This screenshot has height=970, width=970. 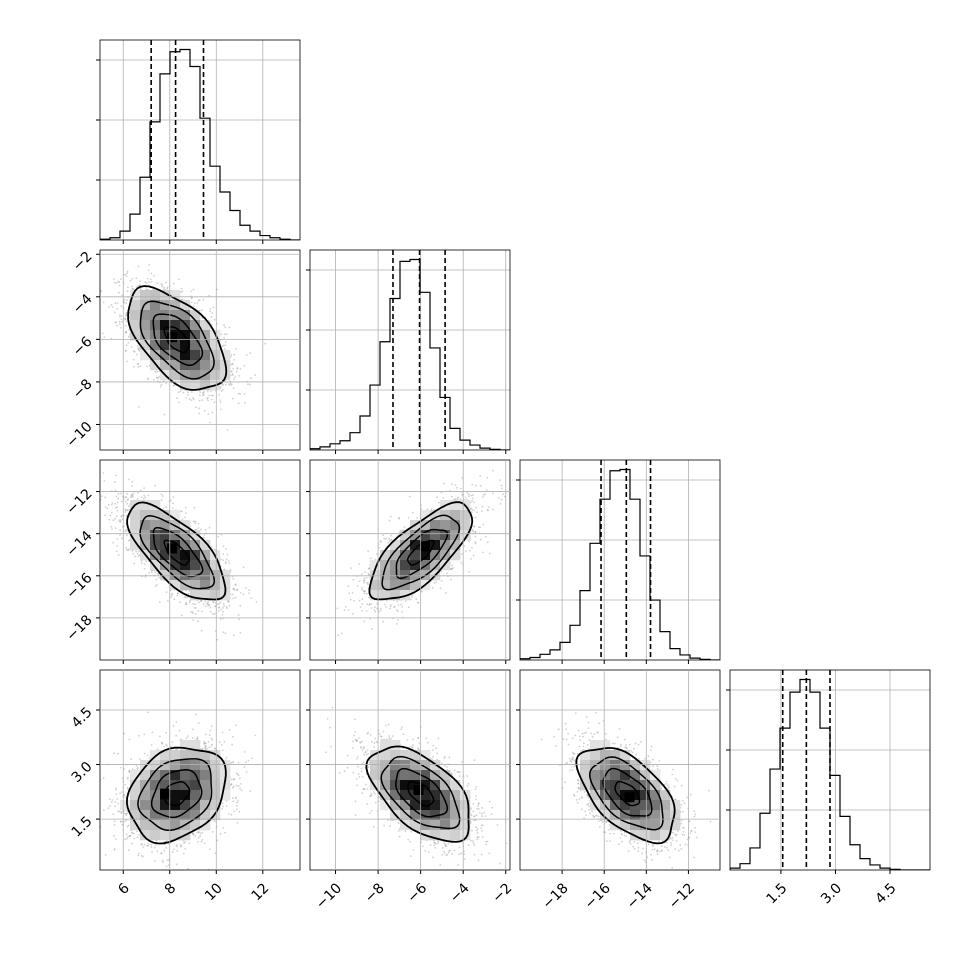 I want to click on y-tick-label-row1: −10, so click(x=79, y=435).